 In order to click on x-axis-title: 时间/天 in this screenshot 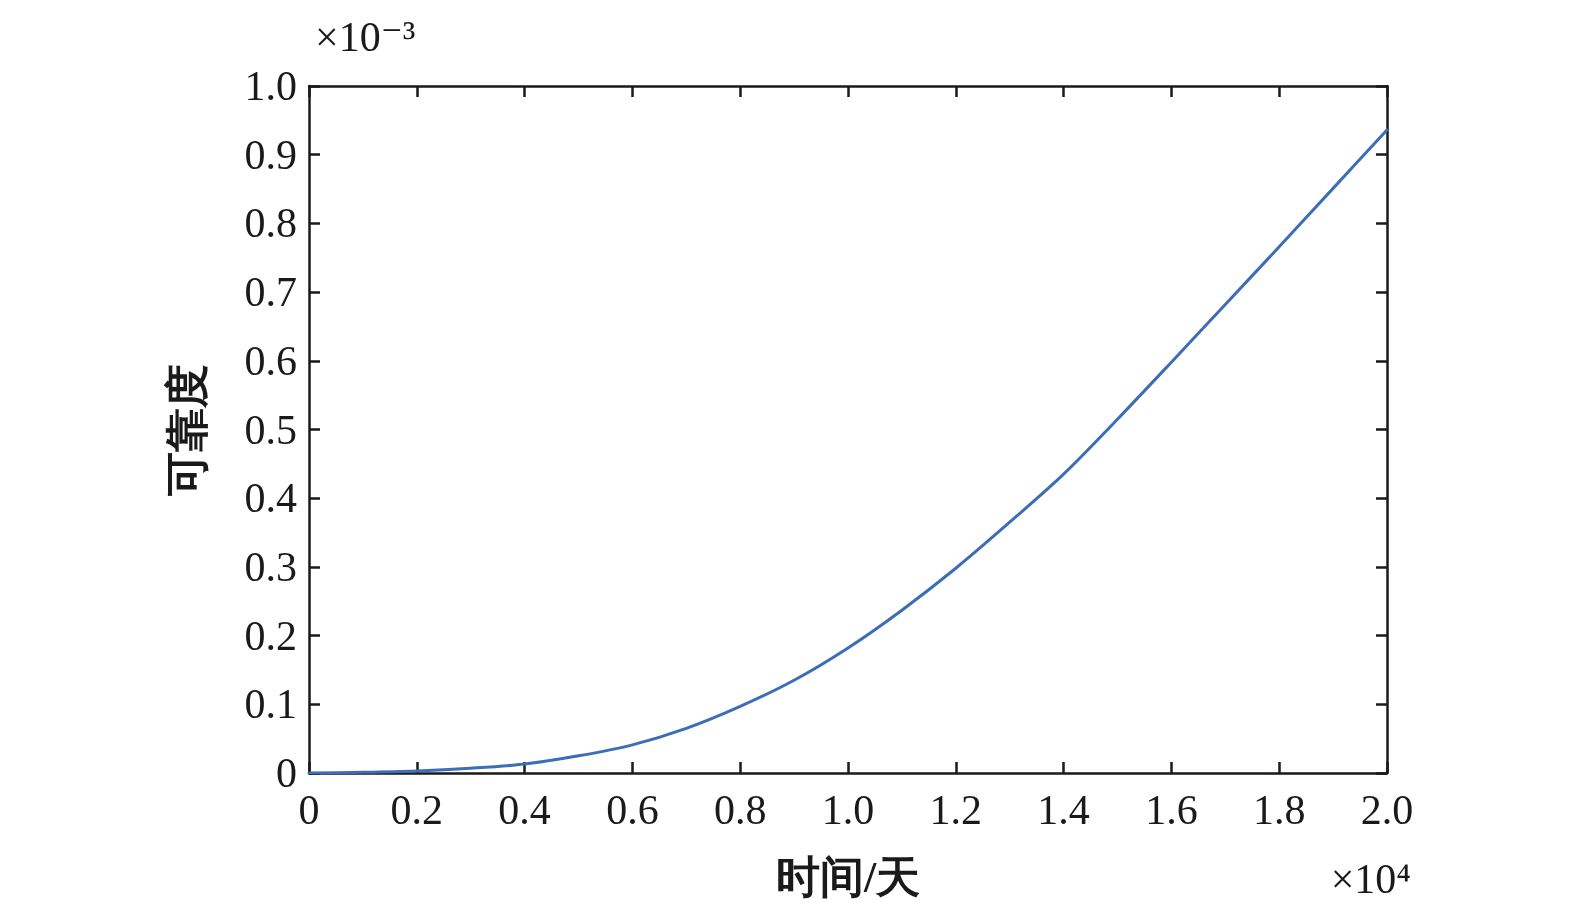, I will do `click(848, 877)`.